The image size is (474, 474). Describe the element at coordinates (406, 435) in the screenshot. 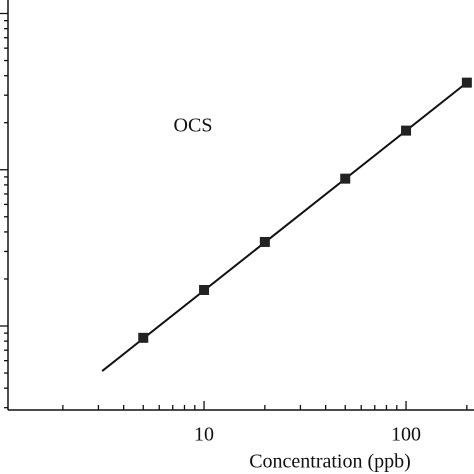

I see `x-tick-label: 100` at that location.